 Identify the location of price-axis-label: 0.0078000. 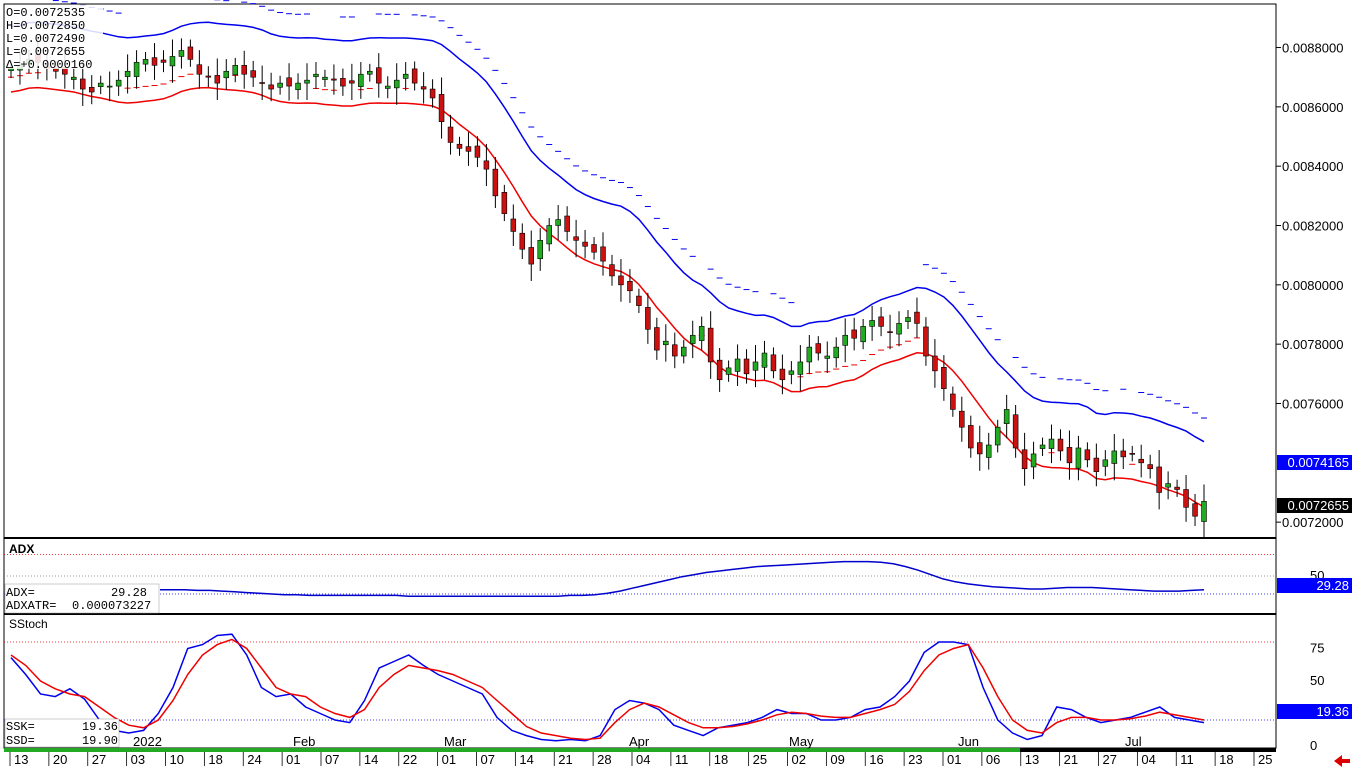
(1312, 344).